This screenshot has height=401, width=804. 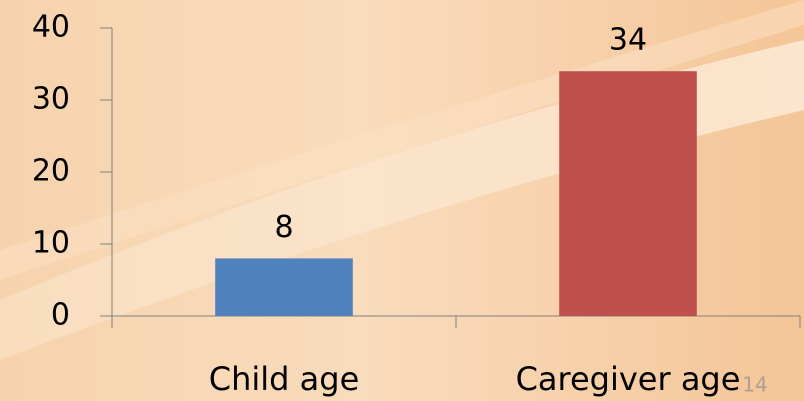 What do you see at coordinates (51, 243) in the screenshot?
I see `y-tick-label: 10` at bounding box center [51, 243].